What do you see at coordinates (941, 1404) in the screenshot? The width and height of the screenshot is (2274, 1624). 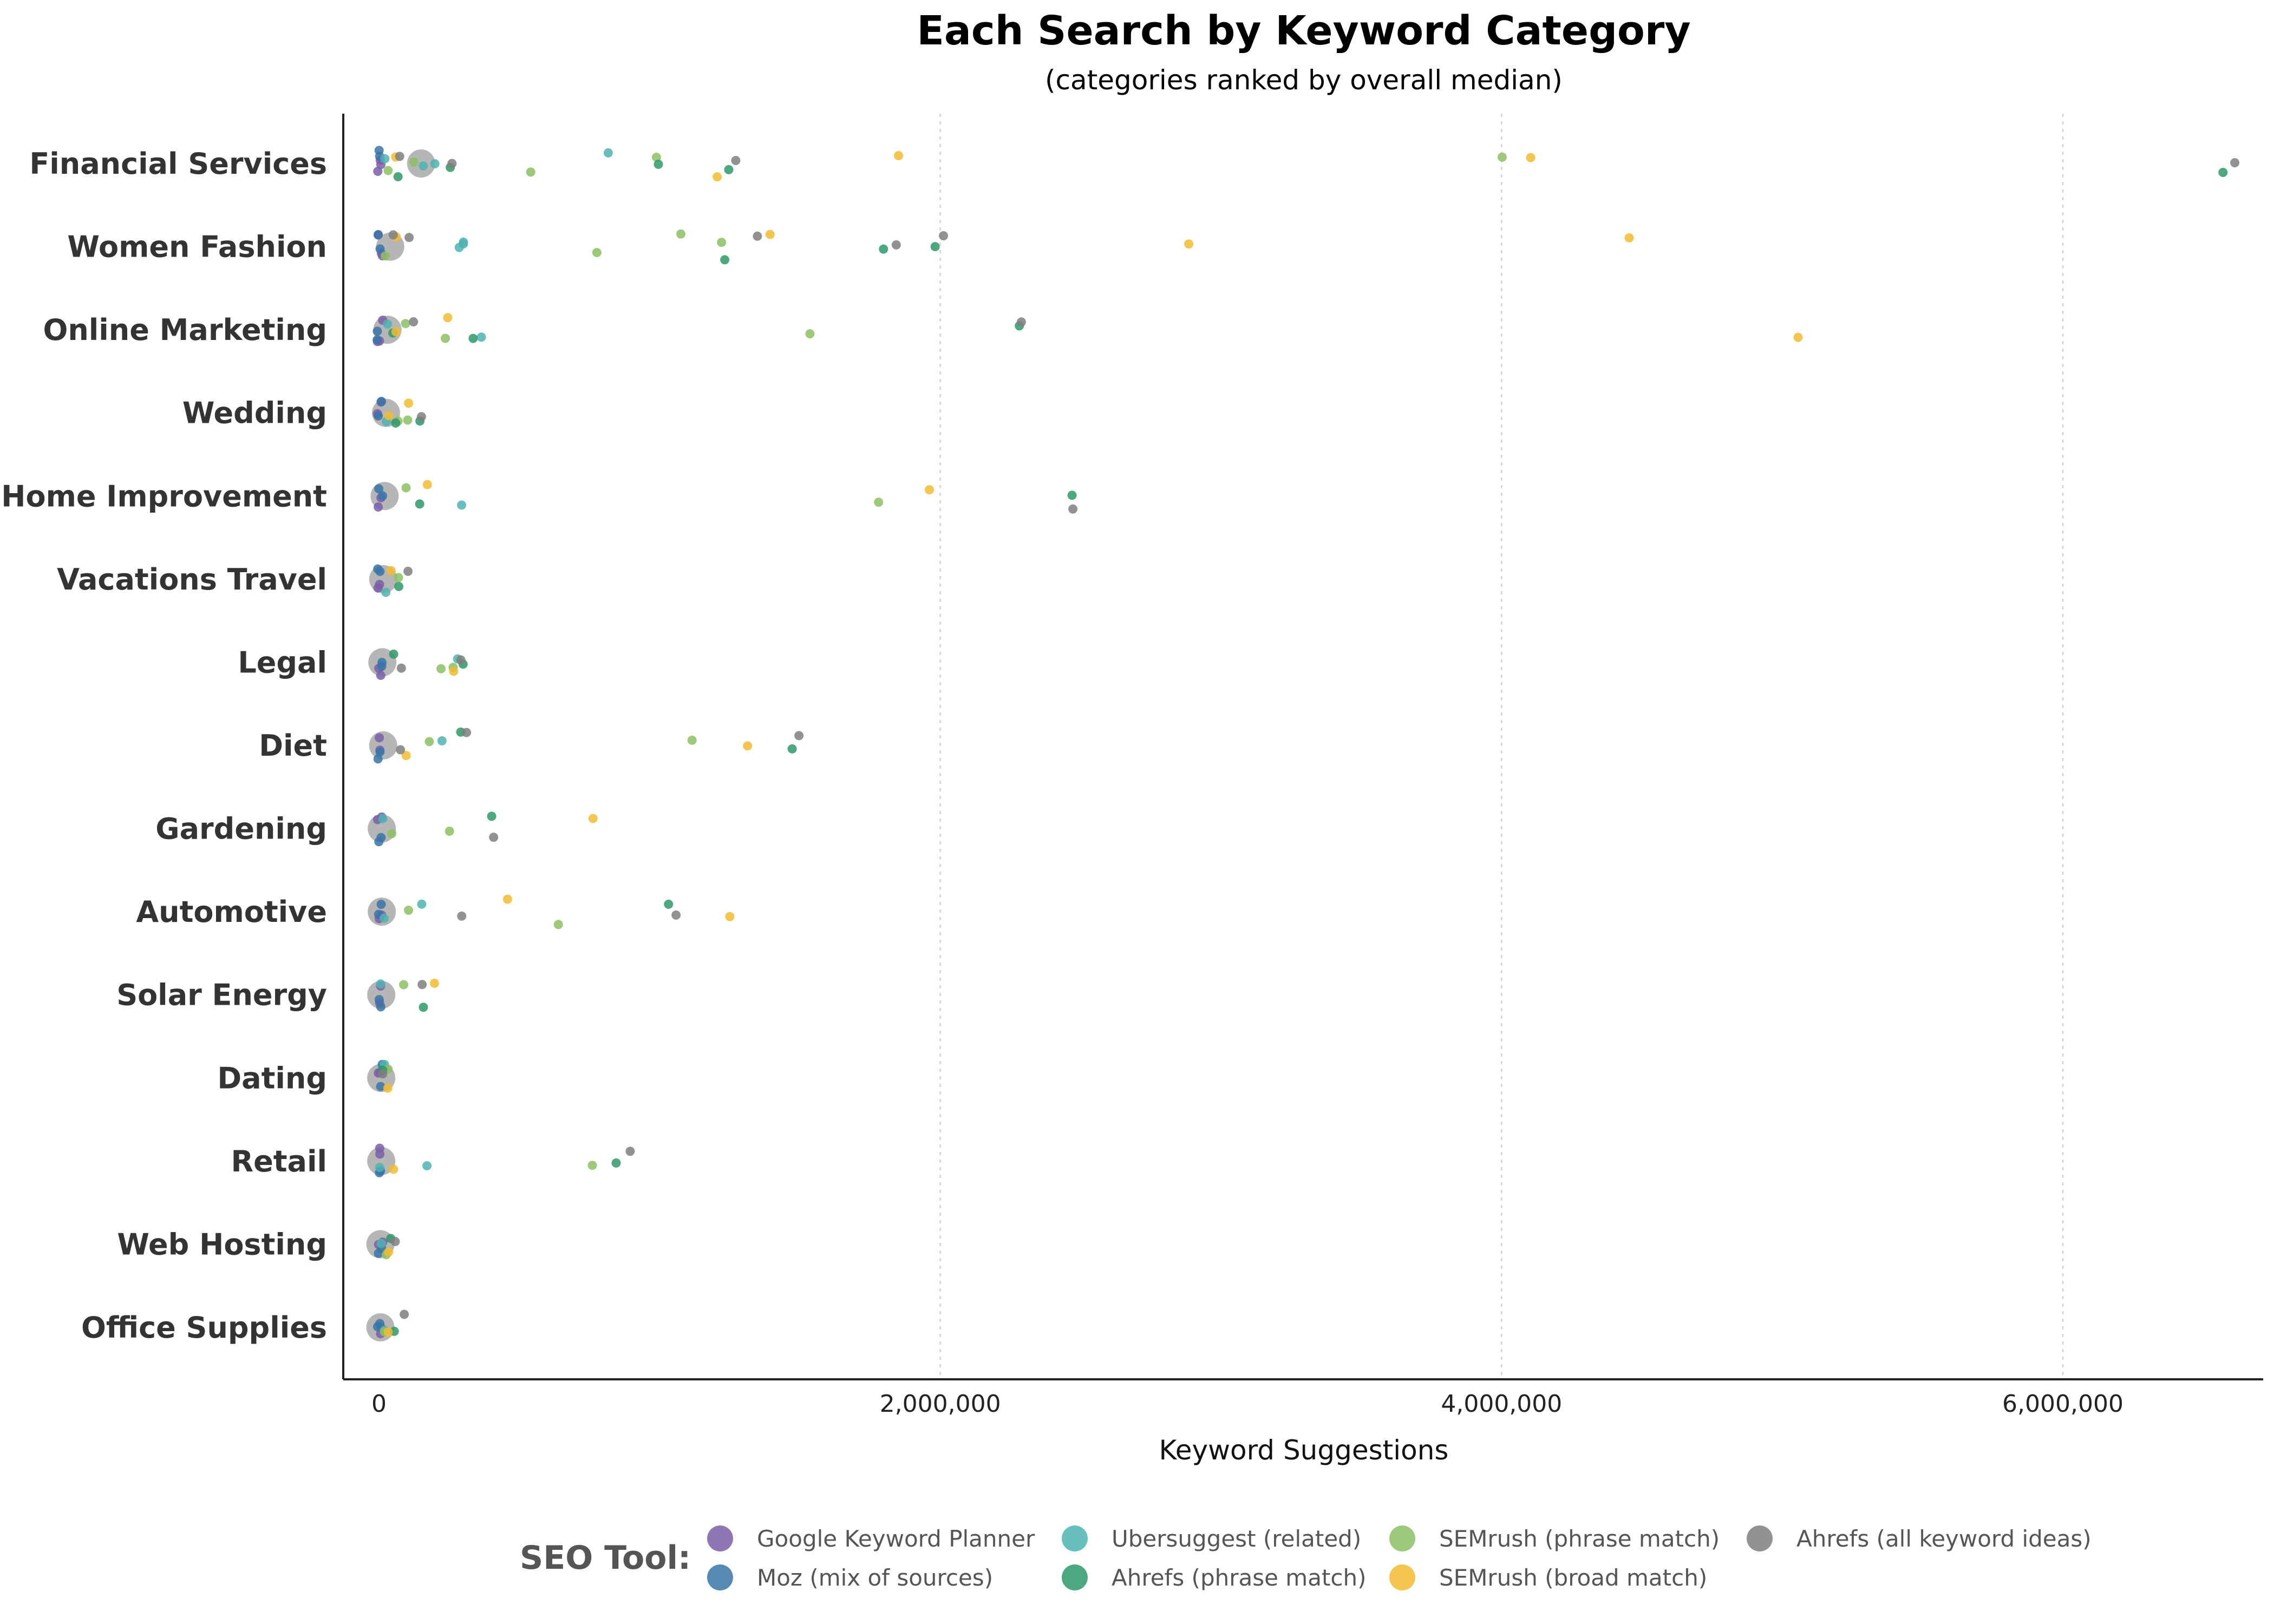 I see `x-tick-label: 2,000,000` at bounding box center [941, 1404].